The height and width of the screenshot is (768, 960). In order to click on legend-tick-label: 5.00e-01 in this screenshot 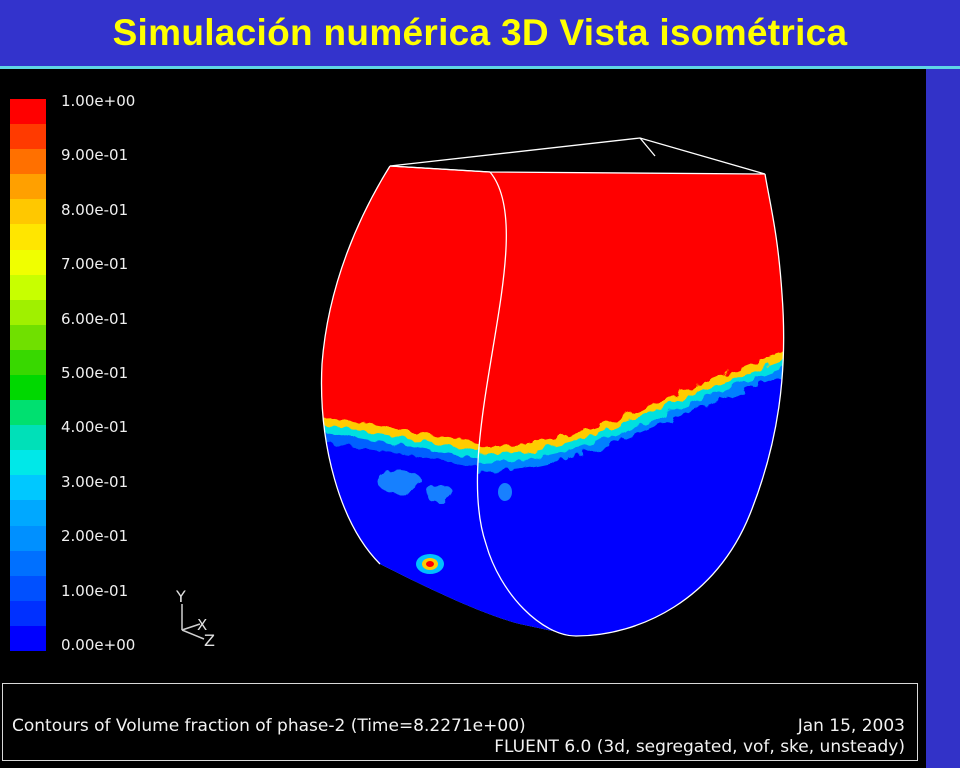, I will do `click(95, 373)`.